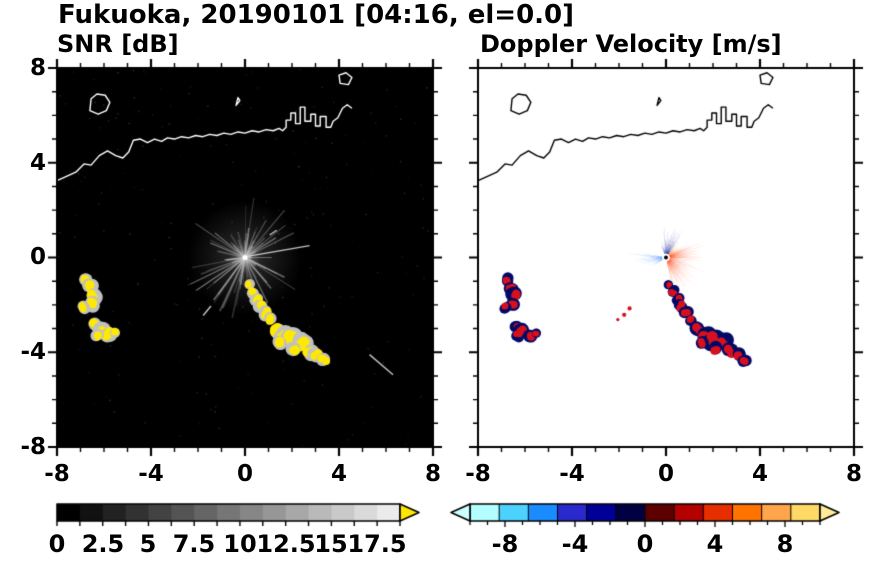  I want to click on snr-colorbar-label: 15, so click(331, 544).